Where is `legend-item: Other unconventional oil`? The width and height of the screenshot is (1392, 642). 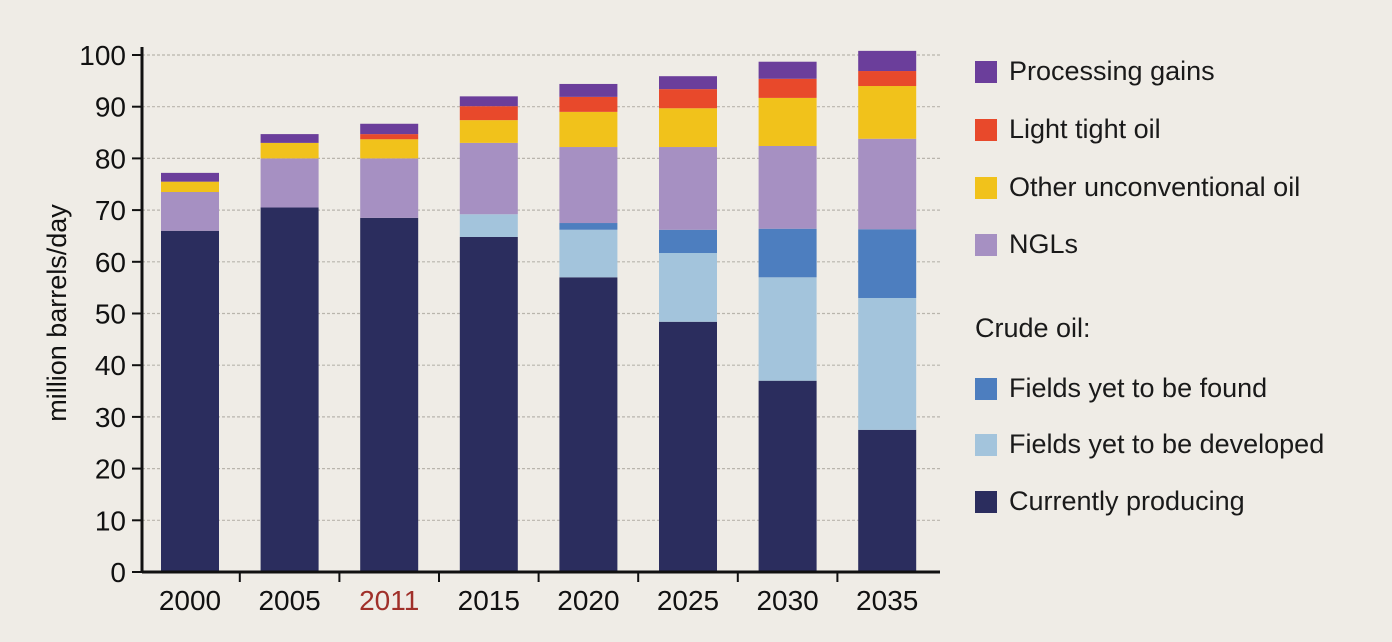
legend-item: Other unconventional oil is located at coordinates (1137, 187).